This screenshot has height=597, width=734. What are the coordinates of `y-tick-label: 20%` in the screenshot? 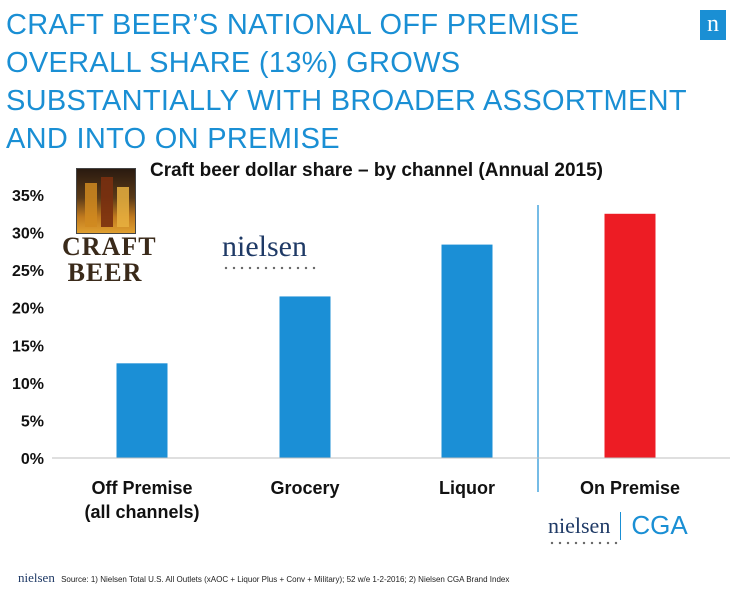 It's located at (28, 309).